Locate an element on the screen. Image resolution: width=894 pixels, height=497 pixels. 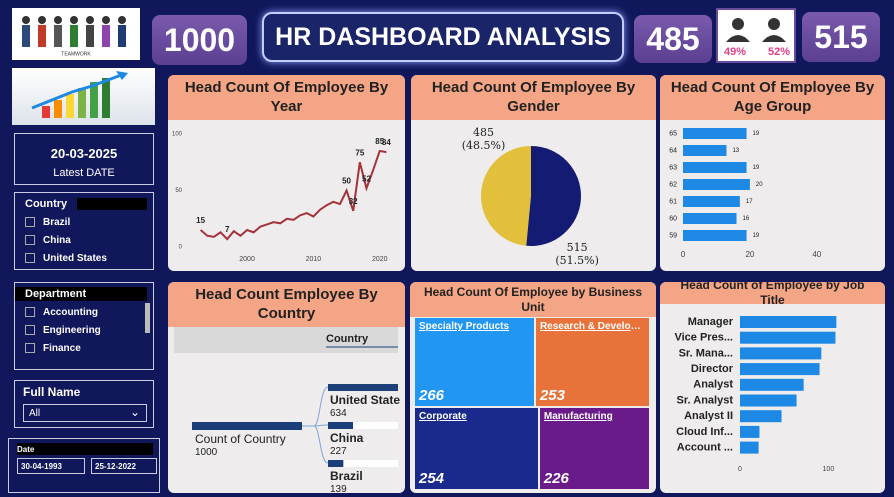
y-tick-label: 0 is located at coordinates (181, 248).